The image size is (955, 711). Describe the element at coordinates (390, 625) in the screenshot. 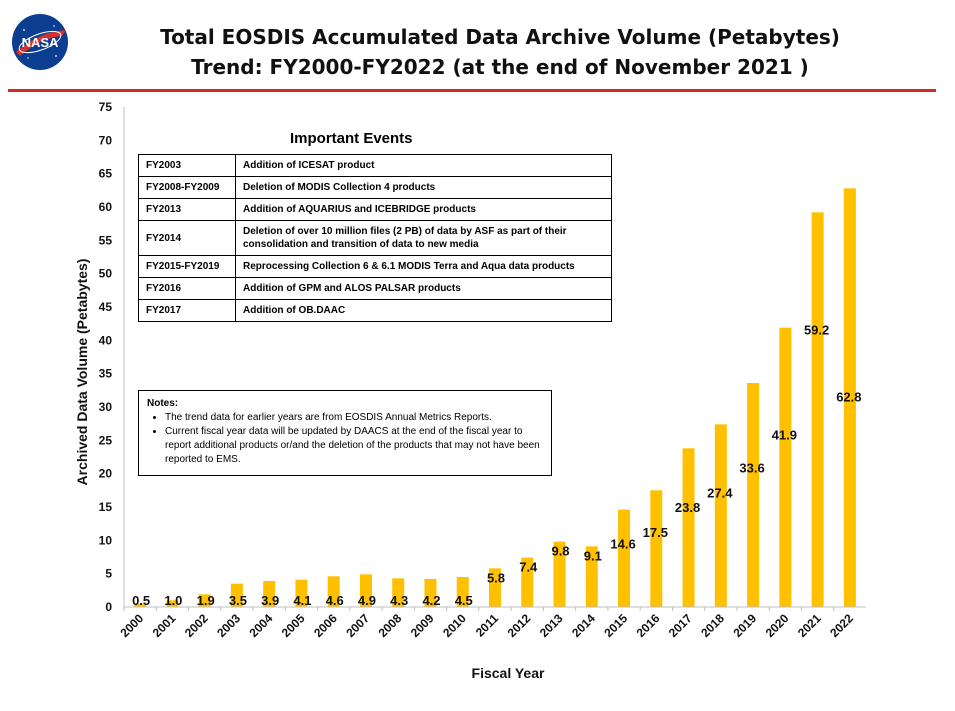

I see `x-tick-label: 2008` at that location.